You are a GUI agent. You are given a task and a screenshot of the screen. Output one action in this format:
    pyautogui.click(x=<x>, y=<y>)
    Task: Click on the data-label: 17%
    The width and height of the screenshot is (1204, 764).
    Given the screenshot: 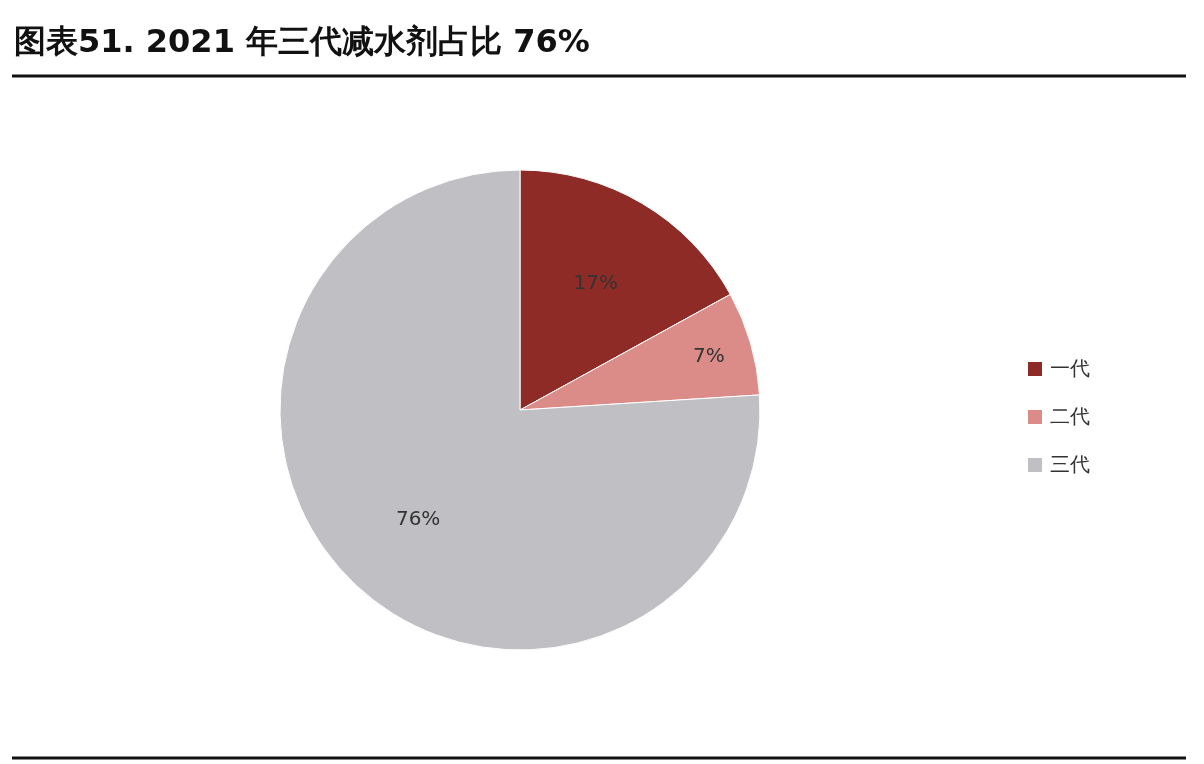 What is the action you would take?
    pyautogui.click(x=595, y=281)
    